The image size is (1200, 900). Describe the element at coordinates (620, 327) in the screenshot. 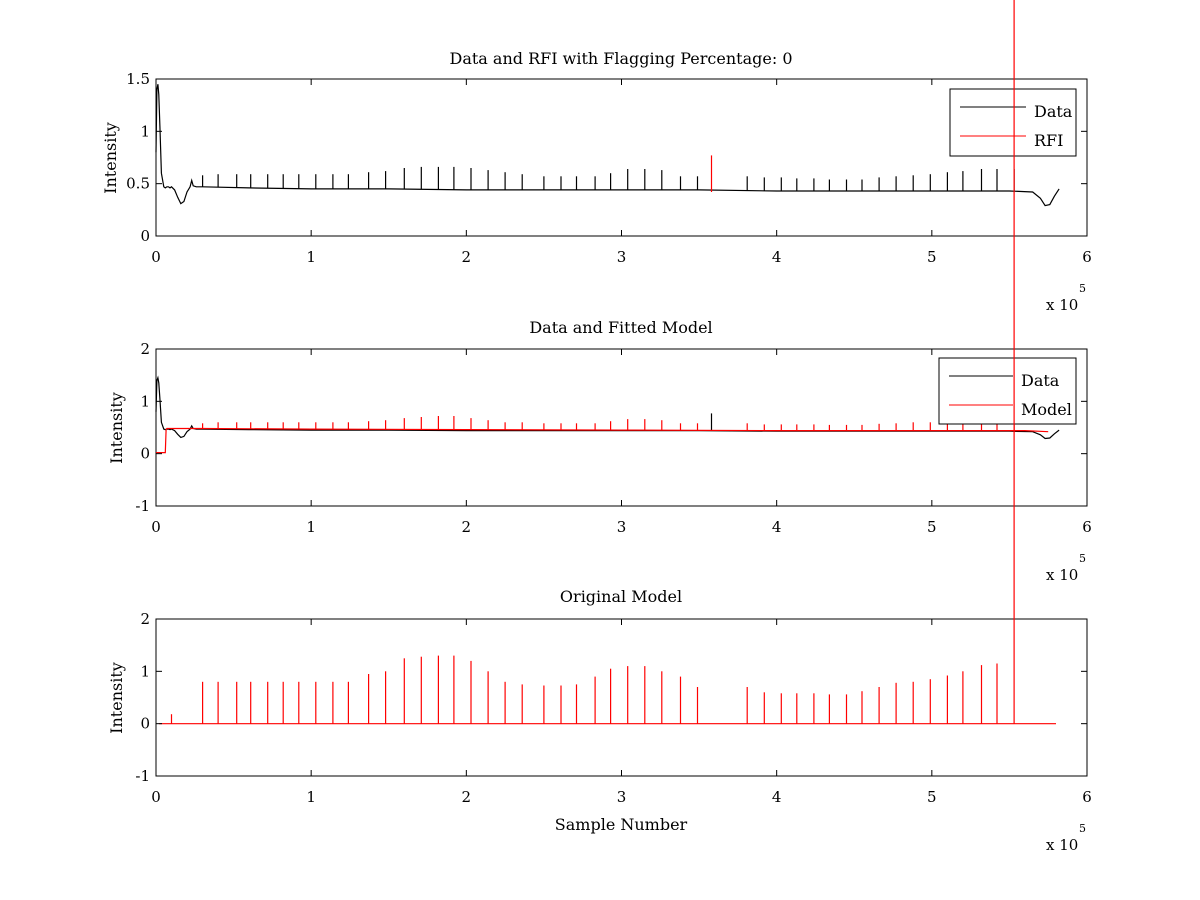

I see `subplot-2-title: Data and Fitted Model` at that location.